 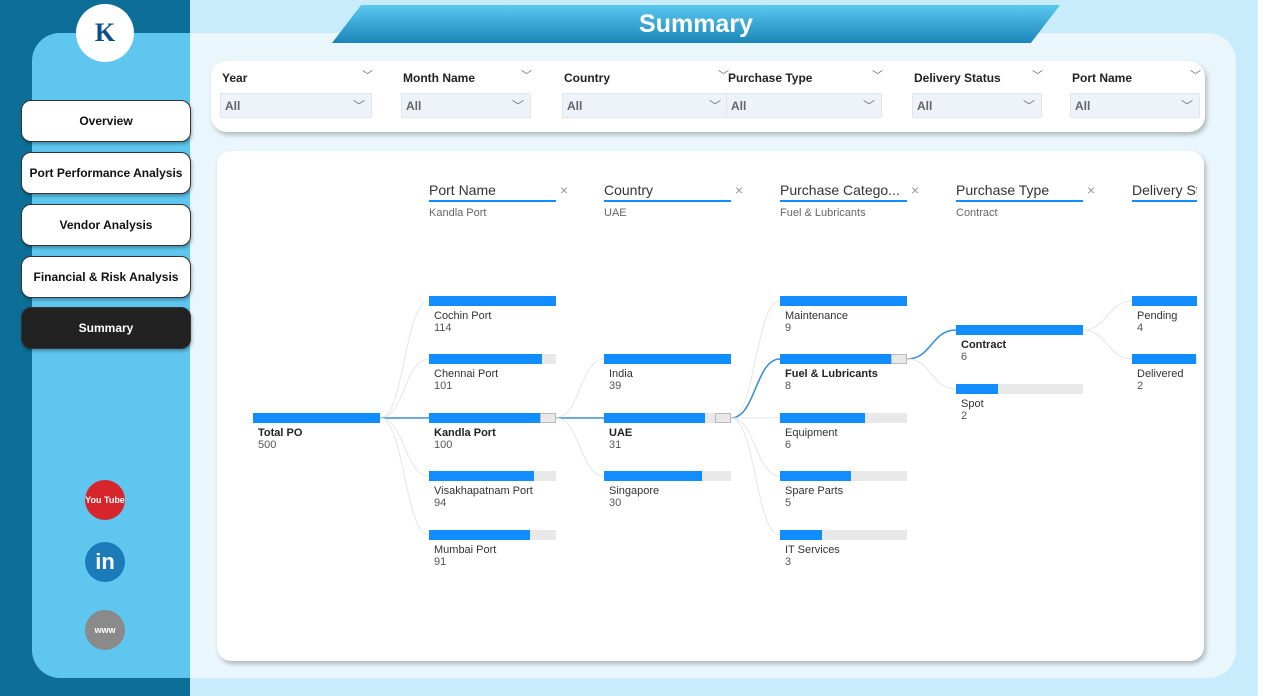 I want to click on tree-node: Visakhapatnam Port 94, so click(x=492, y=490).